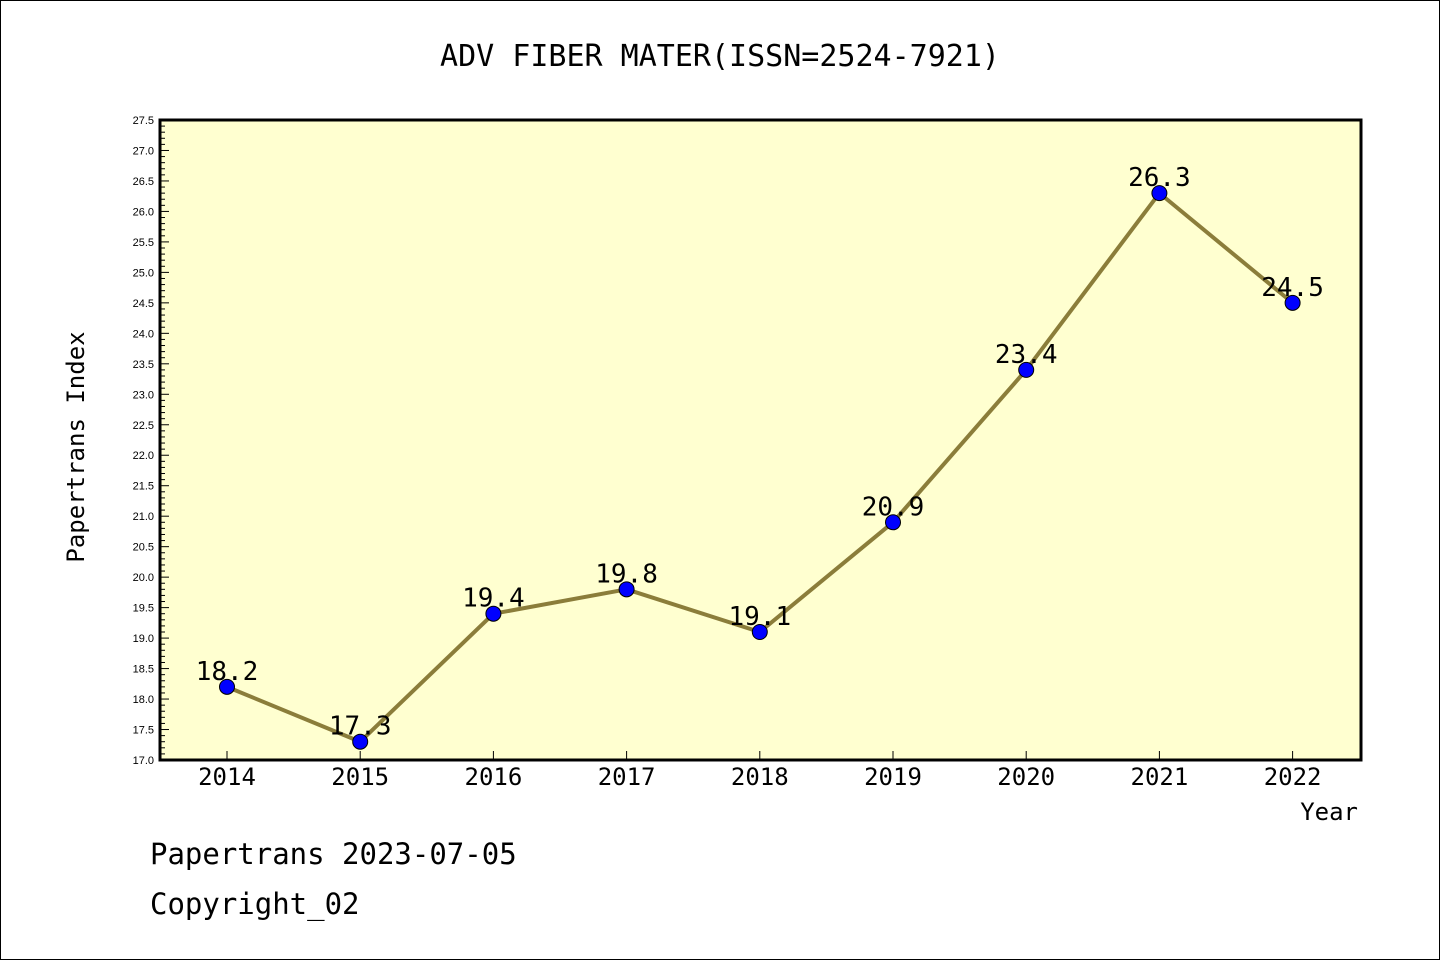 This screenshot has height=960, width=1440. What do you see at coordinates (143, 151) in the screenshot?
I see `y-tick-label: 27.0` at bounding box center [143, 151].